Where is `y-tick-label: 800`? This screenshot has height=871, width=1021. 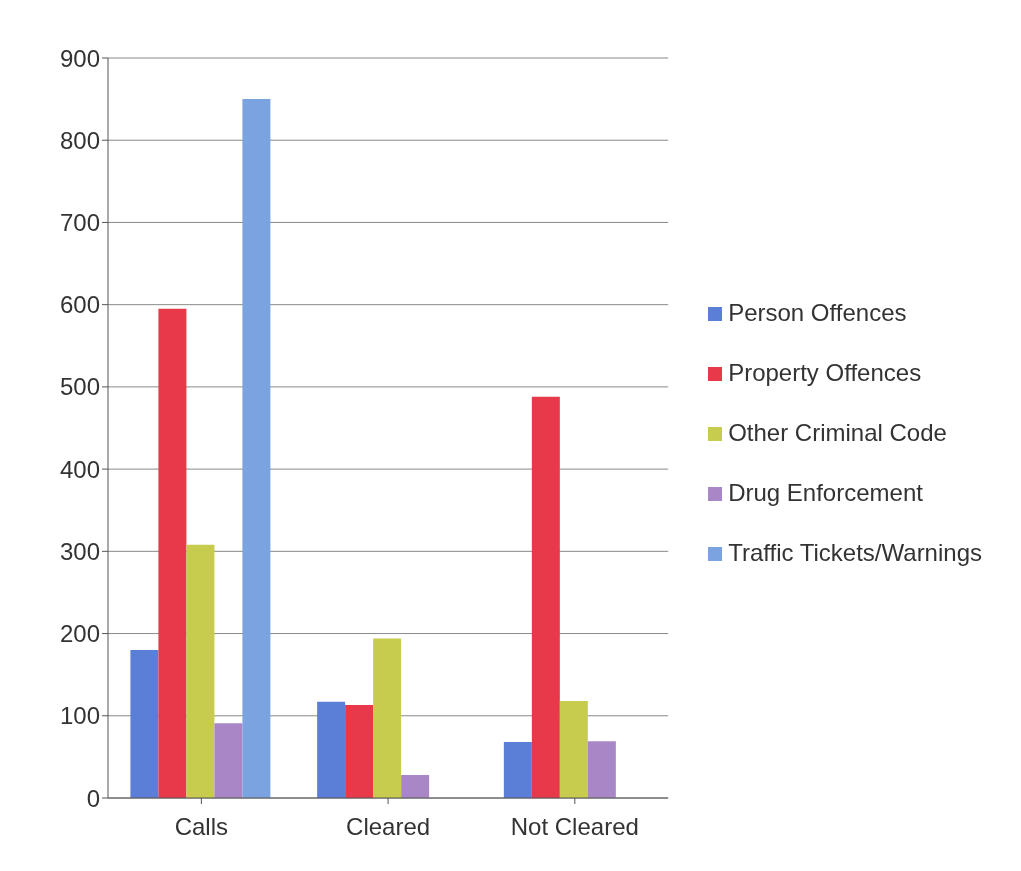
y-tick-label: 800 is located at coordinates (79, 140).